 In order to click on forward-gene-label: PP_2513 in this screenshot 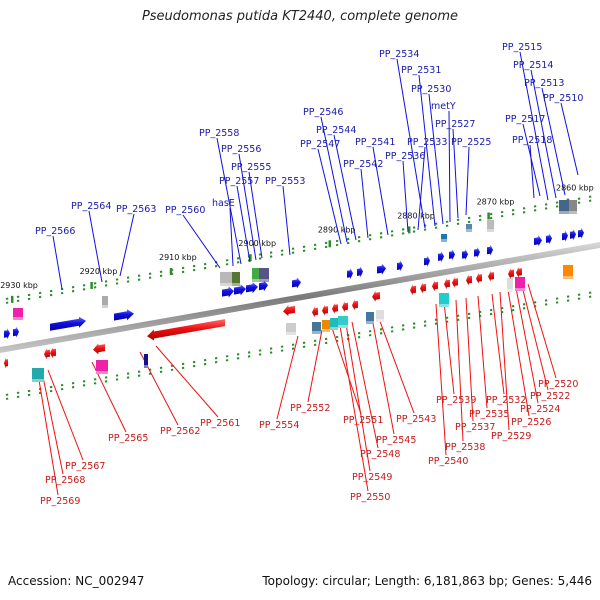, I will do `click(544, 83)`.